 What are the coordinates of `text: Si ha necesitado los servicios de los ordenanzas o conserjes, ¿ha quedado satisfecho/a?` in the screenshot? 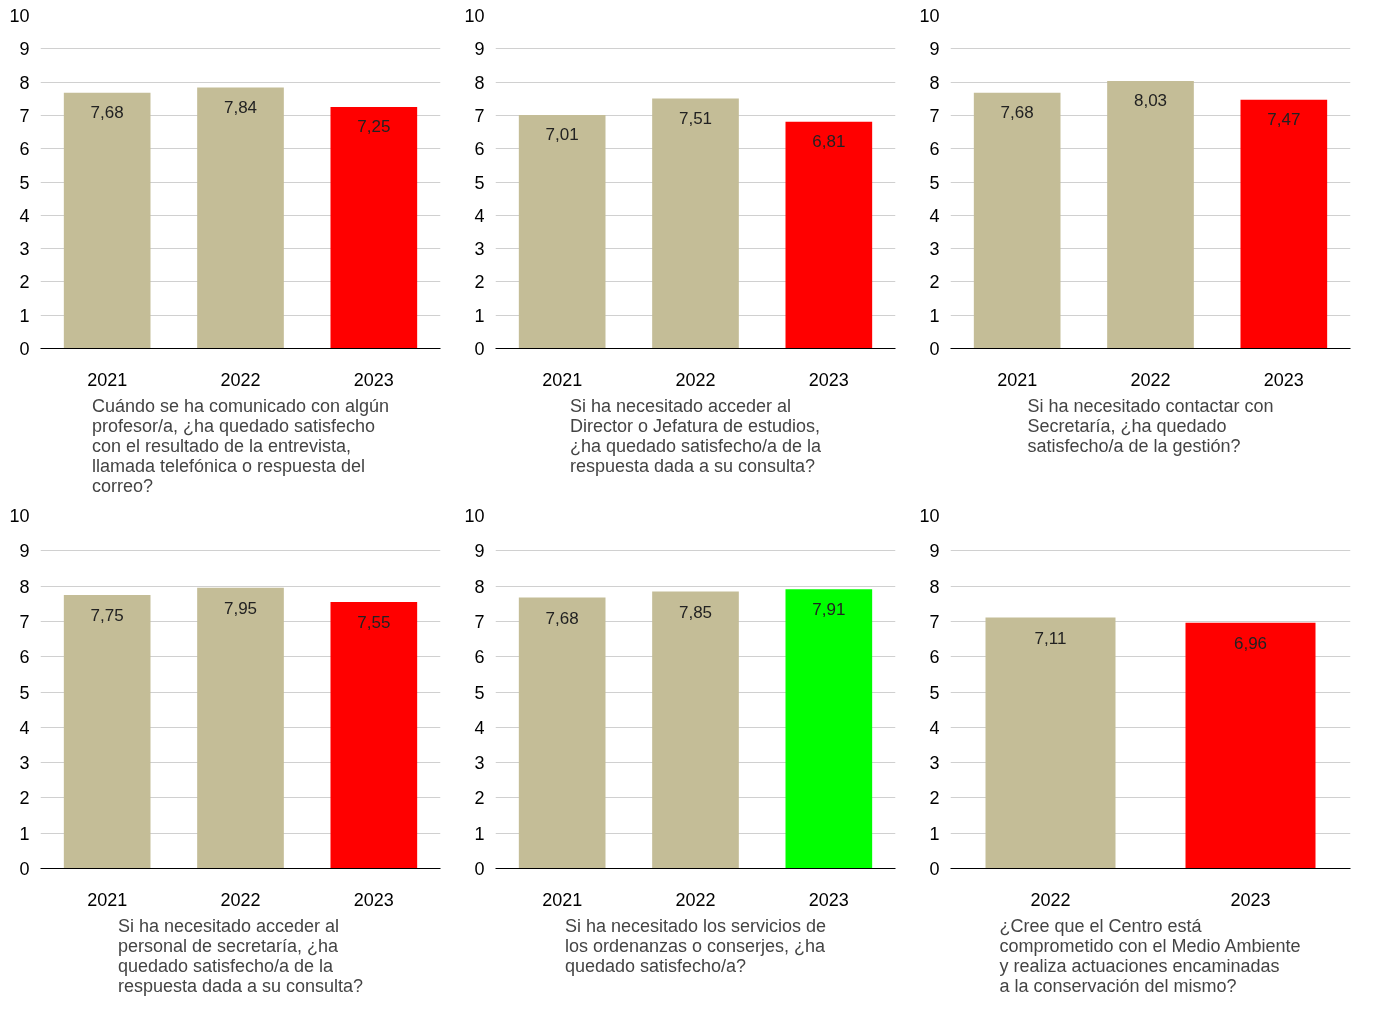 It's located at (695, 945).